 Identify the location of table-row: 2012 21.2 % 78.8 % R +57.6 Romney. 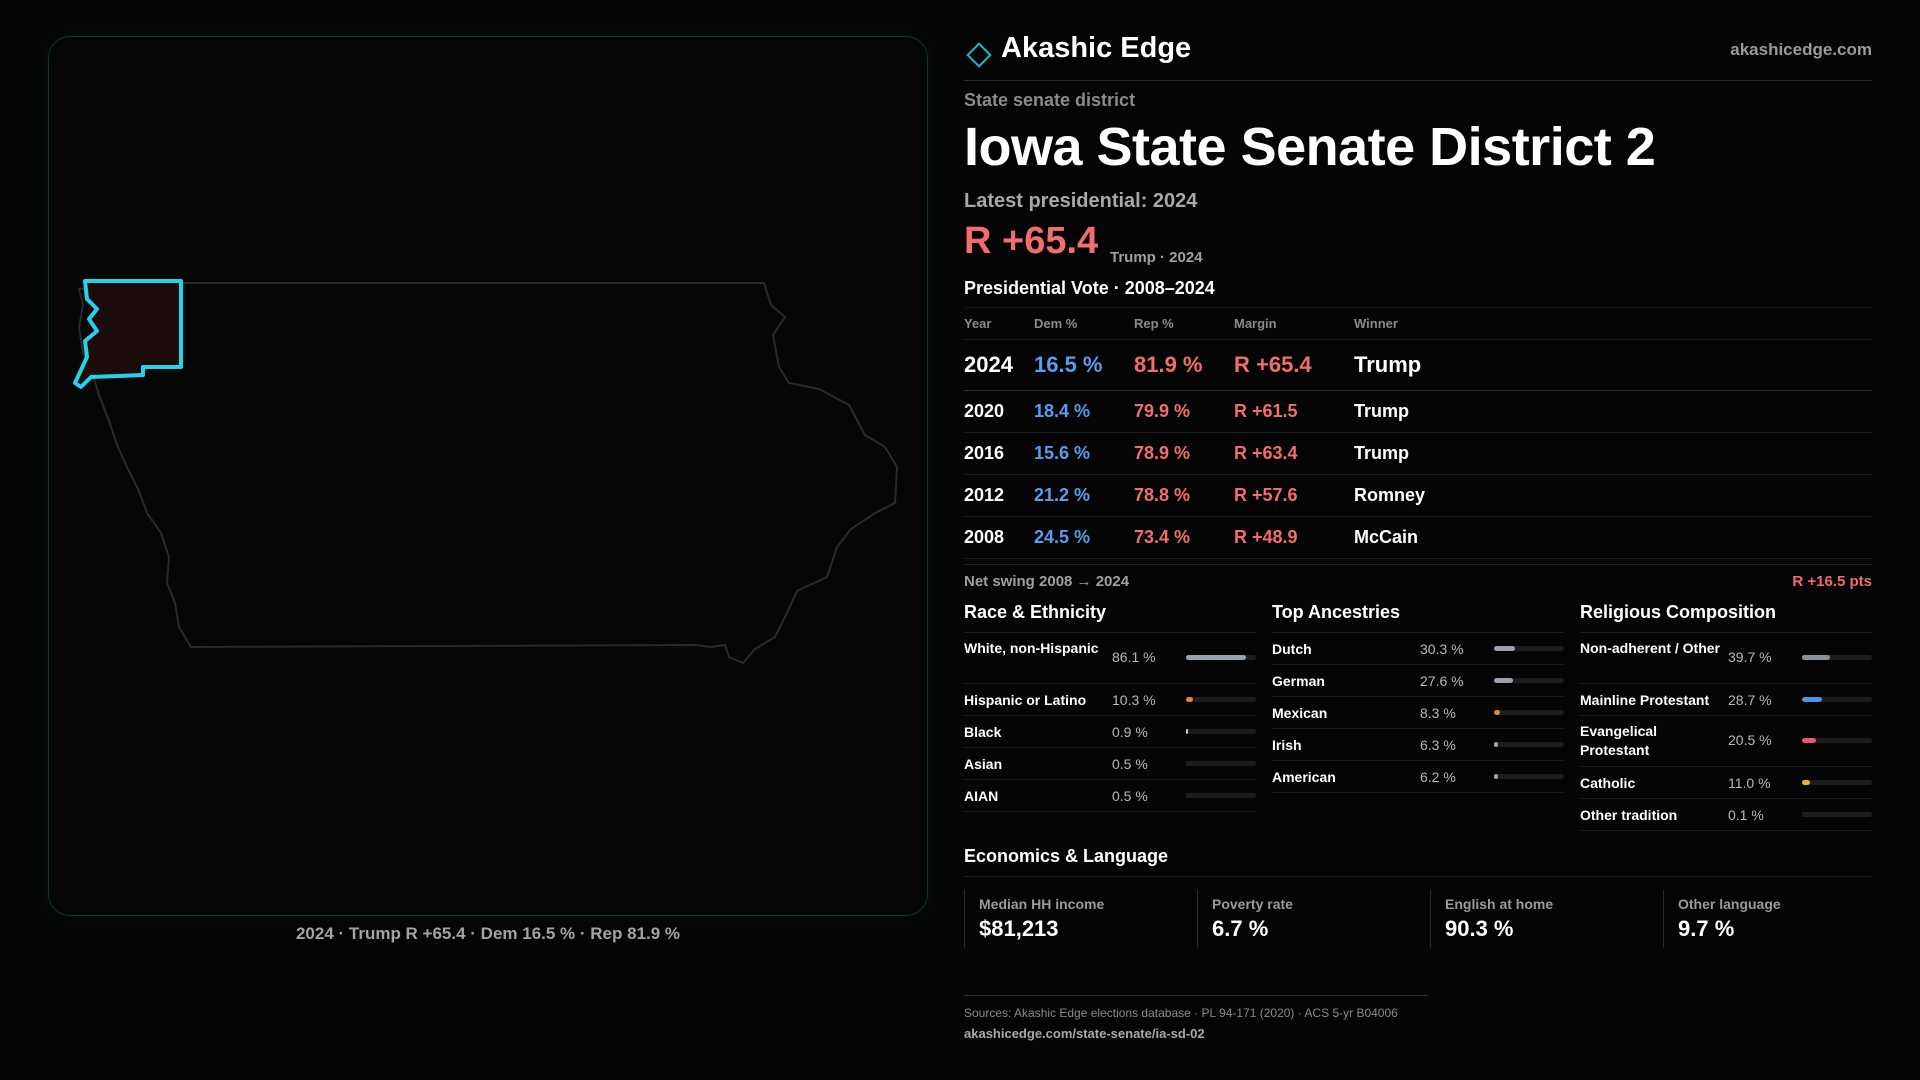
(1418, 496).